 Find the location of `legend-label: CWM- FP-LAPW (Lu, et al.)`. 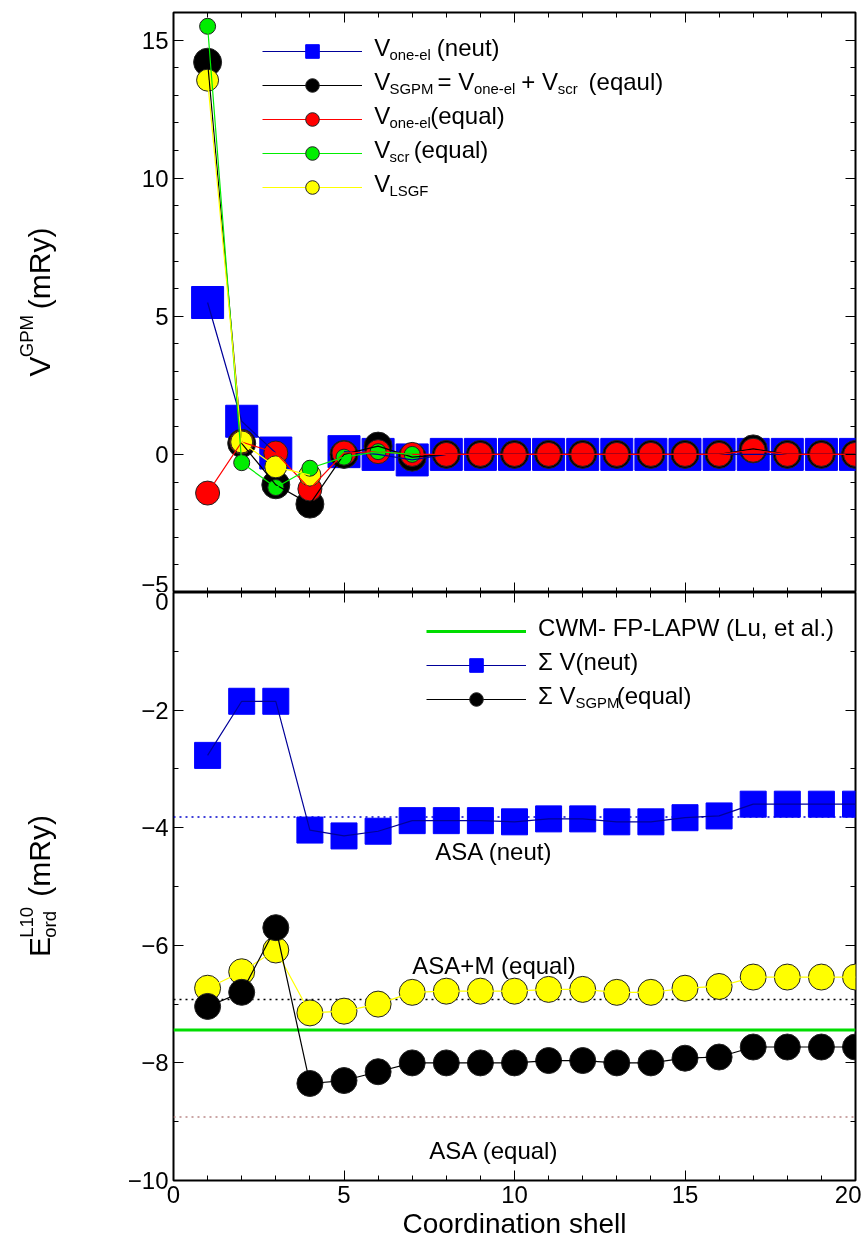

legend-label: CWM- FP-LAPW (Lu, et al.) is located at coordinates (686, 627).